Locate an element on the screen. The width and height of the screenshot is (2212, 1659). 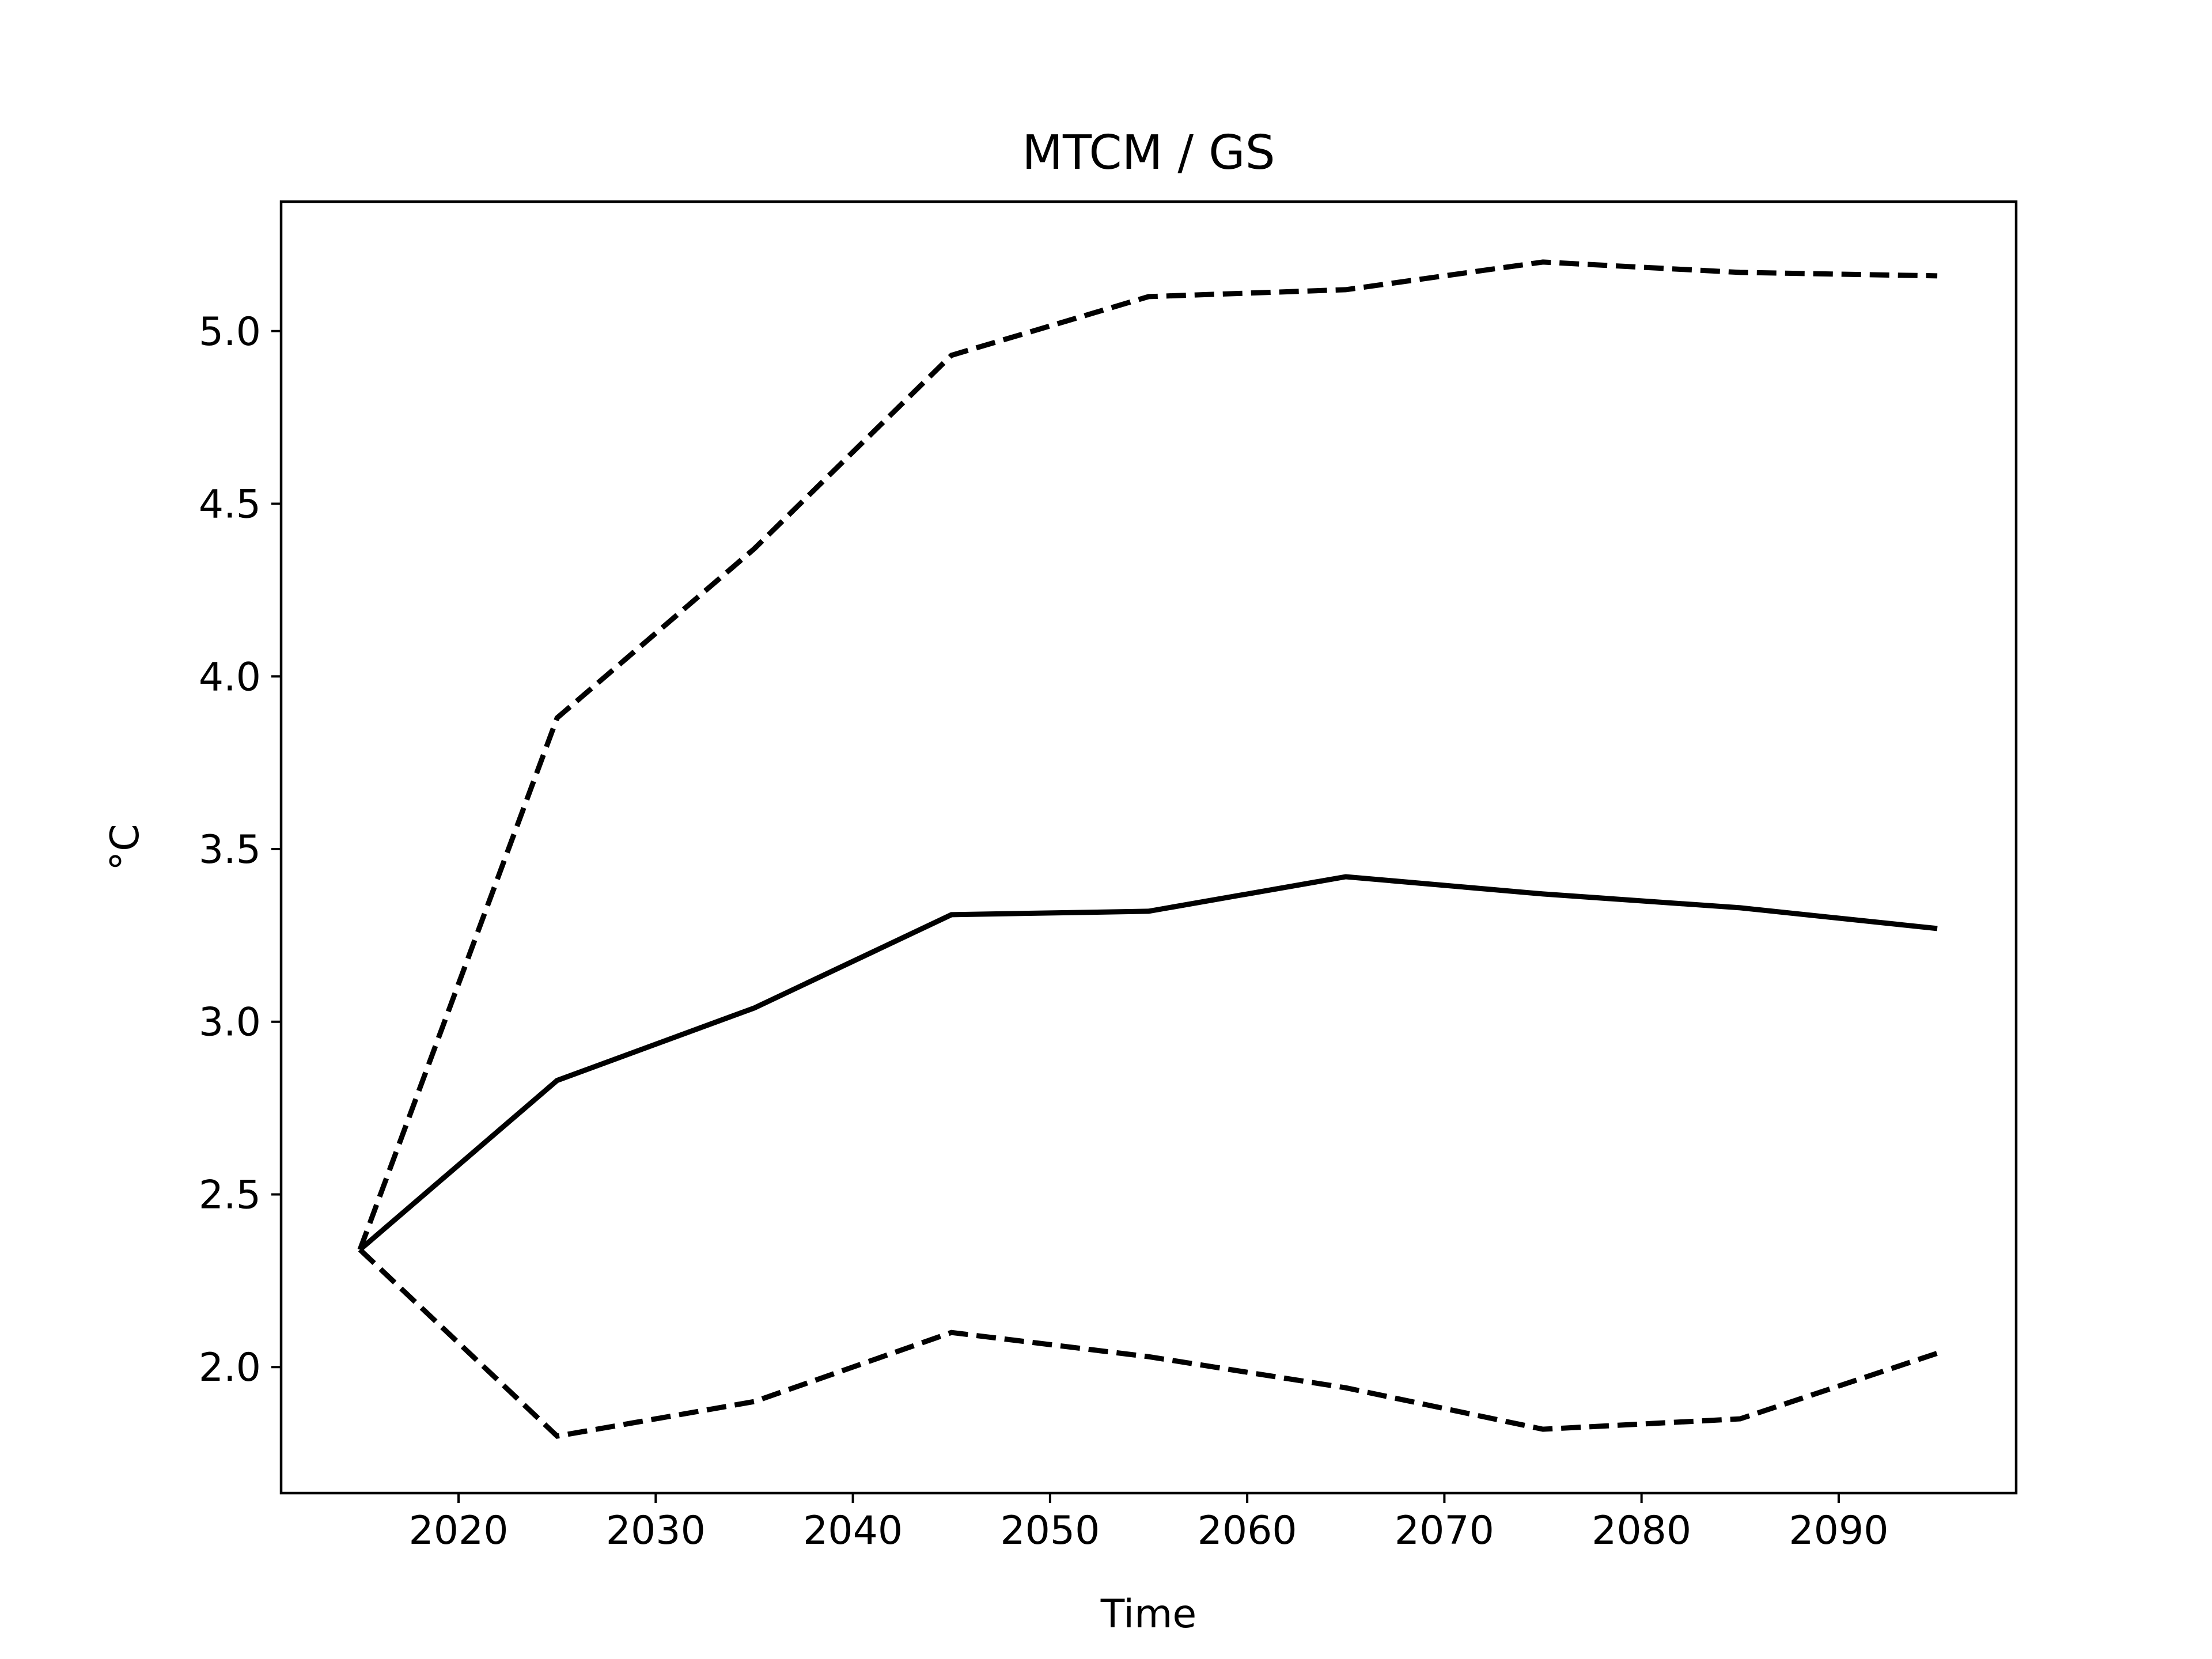
chart-title: MTCM / GS is located at coordinates (1148, 153).